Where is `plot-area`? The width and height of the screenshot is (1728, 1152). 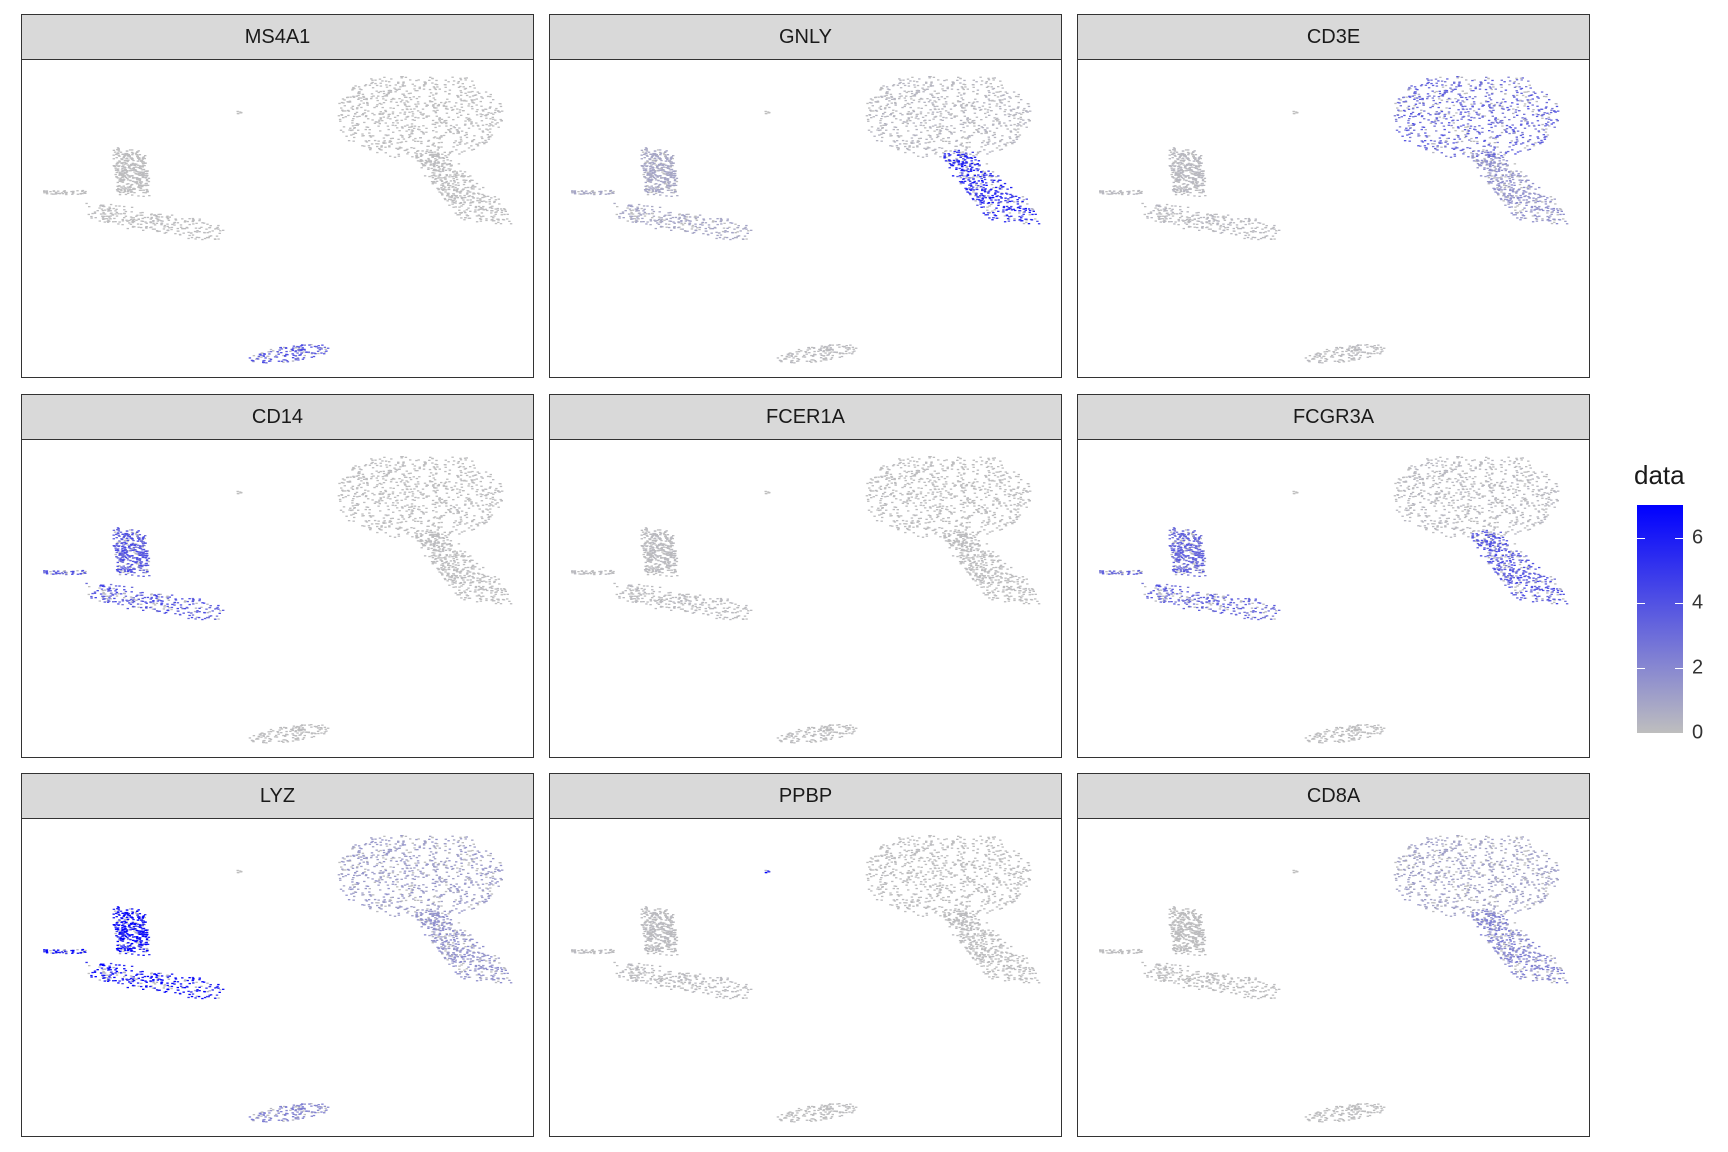
plot-area is located at coordinates (805, 218).